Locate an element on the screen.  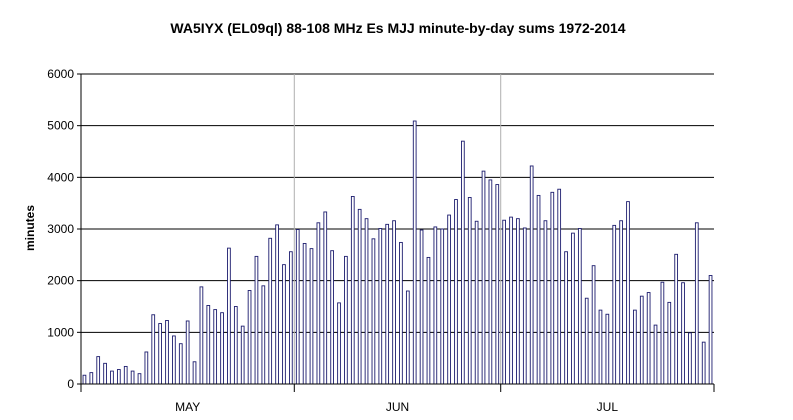
y-tick-labels: 0 1000 2000 3000 4000 5000 6000 is located at coordinates (60, 229).